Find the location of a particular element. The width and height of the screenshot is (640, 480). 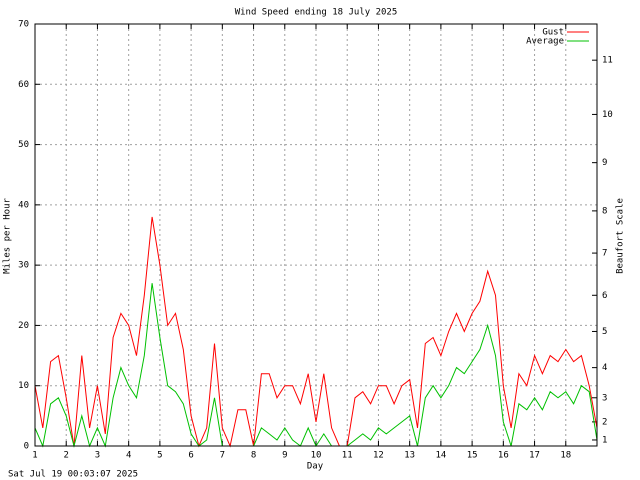

y-tick-label: 40 is located at coordinates (23, 205).